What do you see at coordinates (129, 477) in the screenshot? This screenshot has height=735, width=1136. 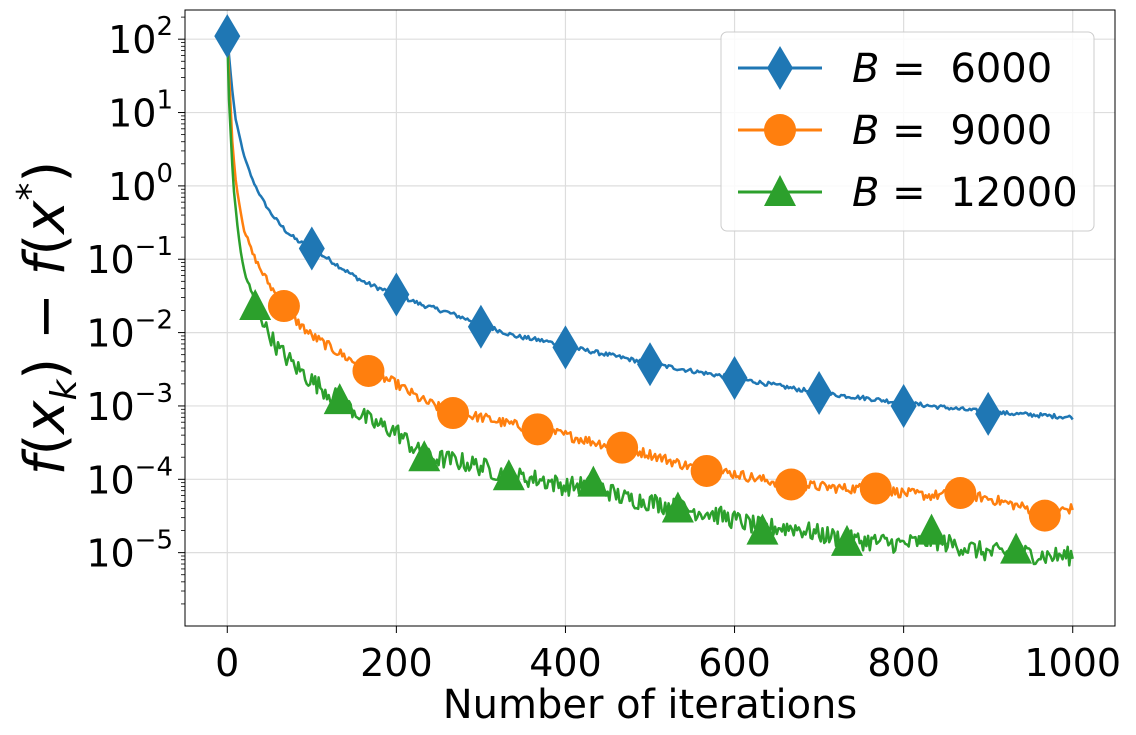 I see `y-tick-label: 10⁻⁴` at bounding box center [129, 477].